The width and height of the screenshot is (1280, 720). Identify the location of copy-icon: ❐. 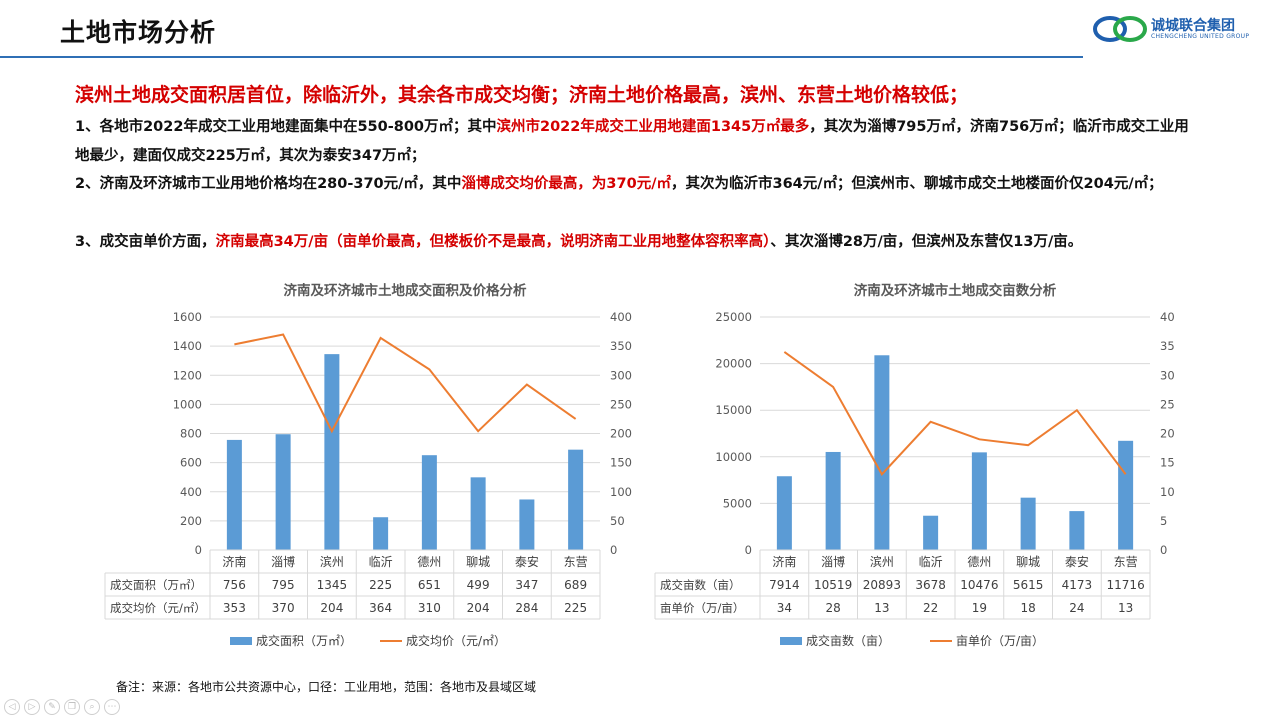
(72, 707).